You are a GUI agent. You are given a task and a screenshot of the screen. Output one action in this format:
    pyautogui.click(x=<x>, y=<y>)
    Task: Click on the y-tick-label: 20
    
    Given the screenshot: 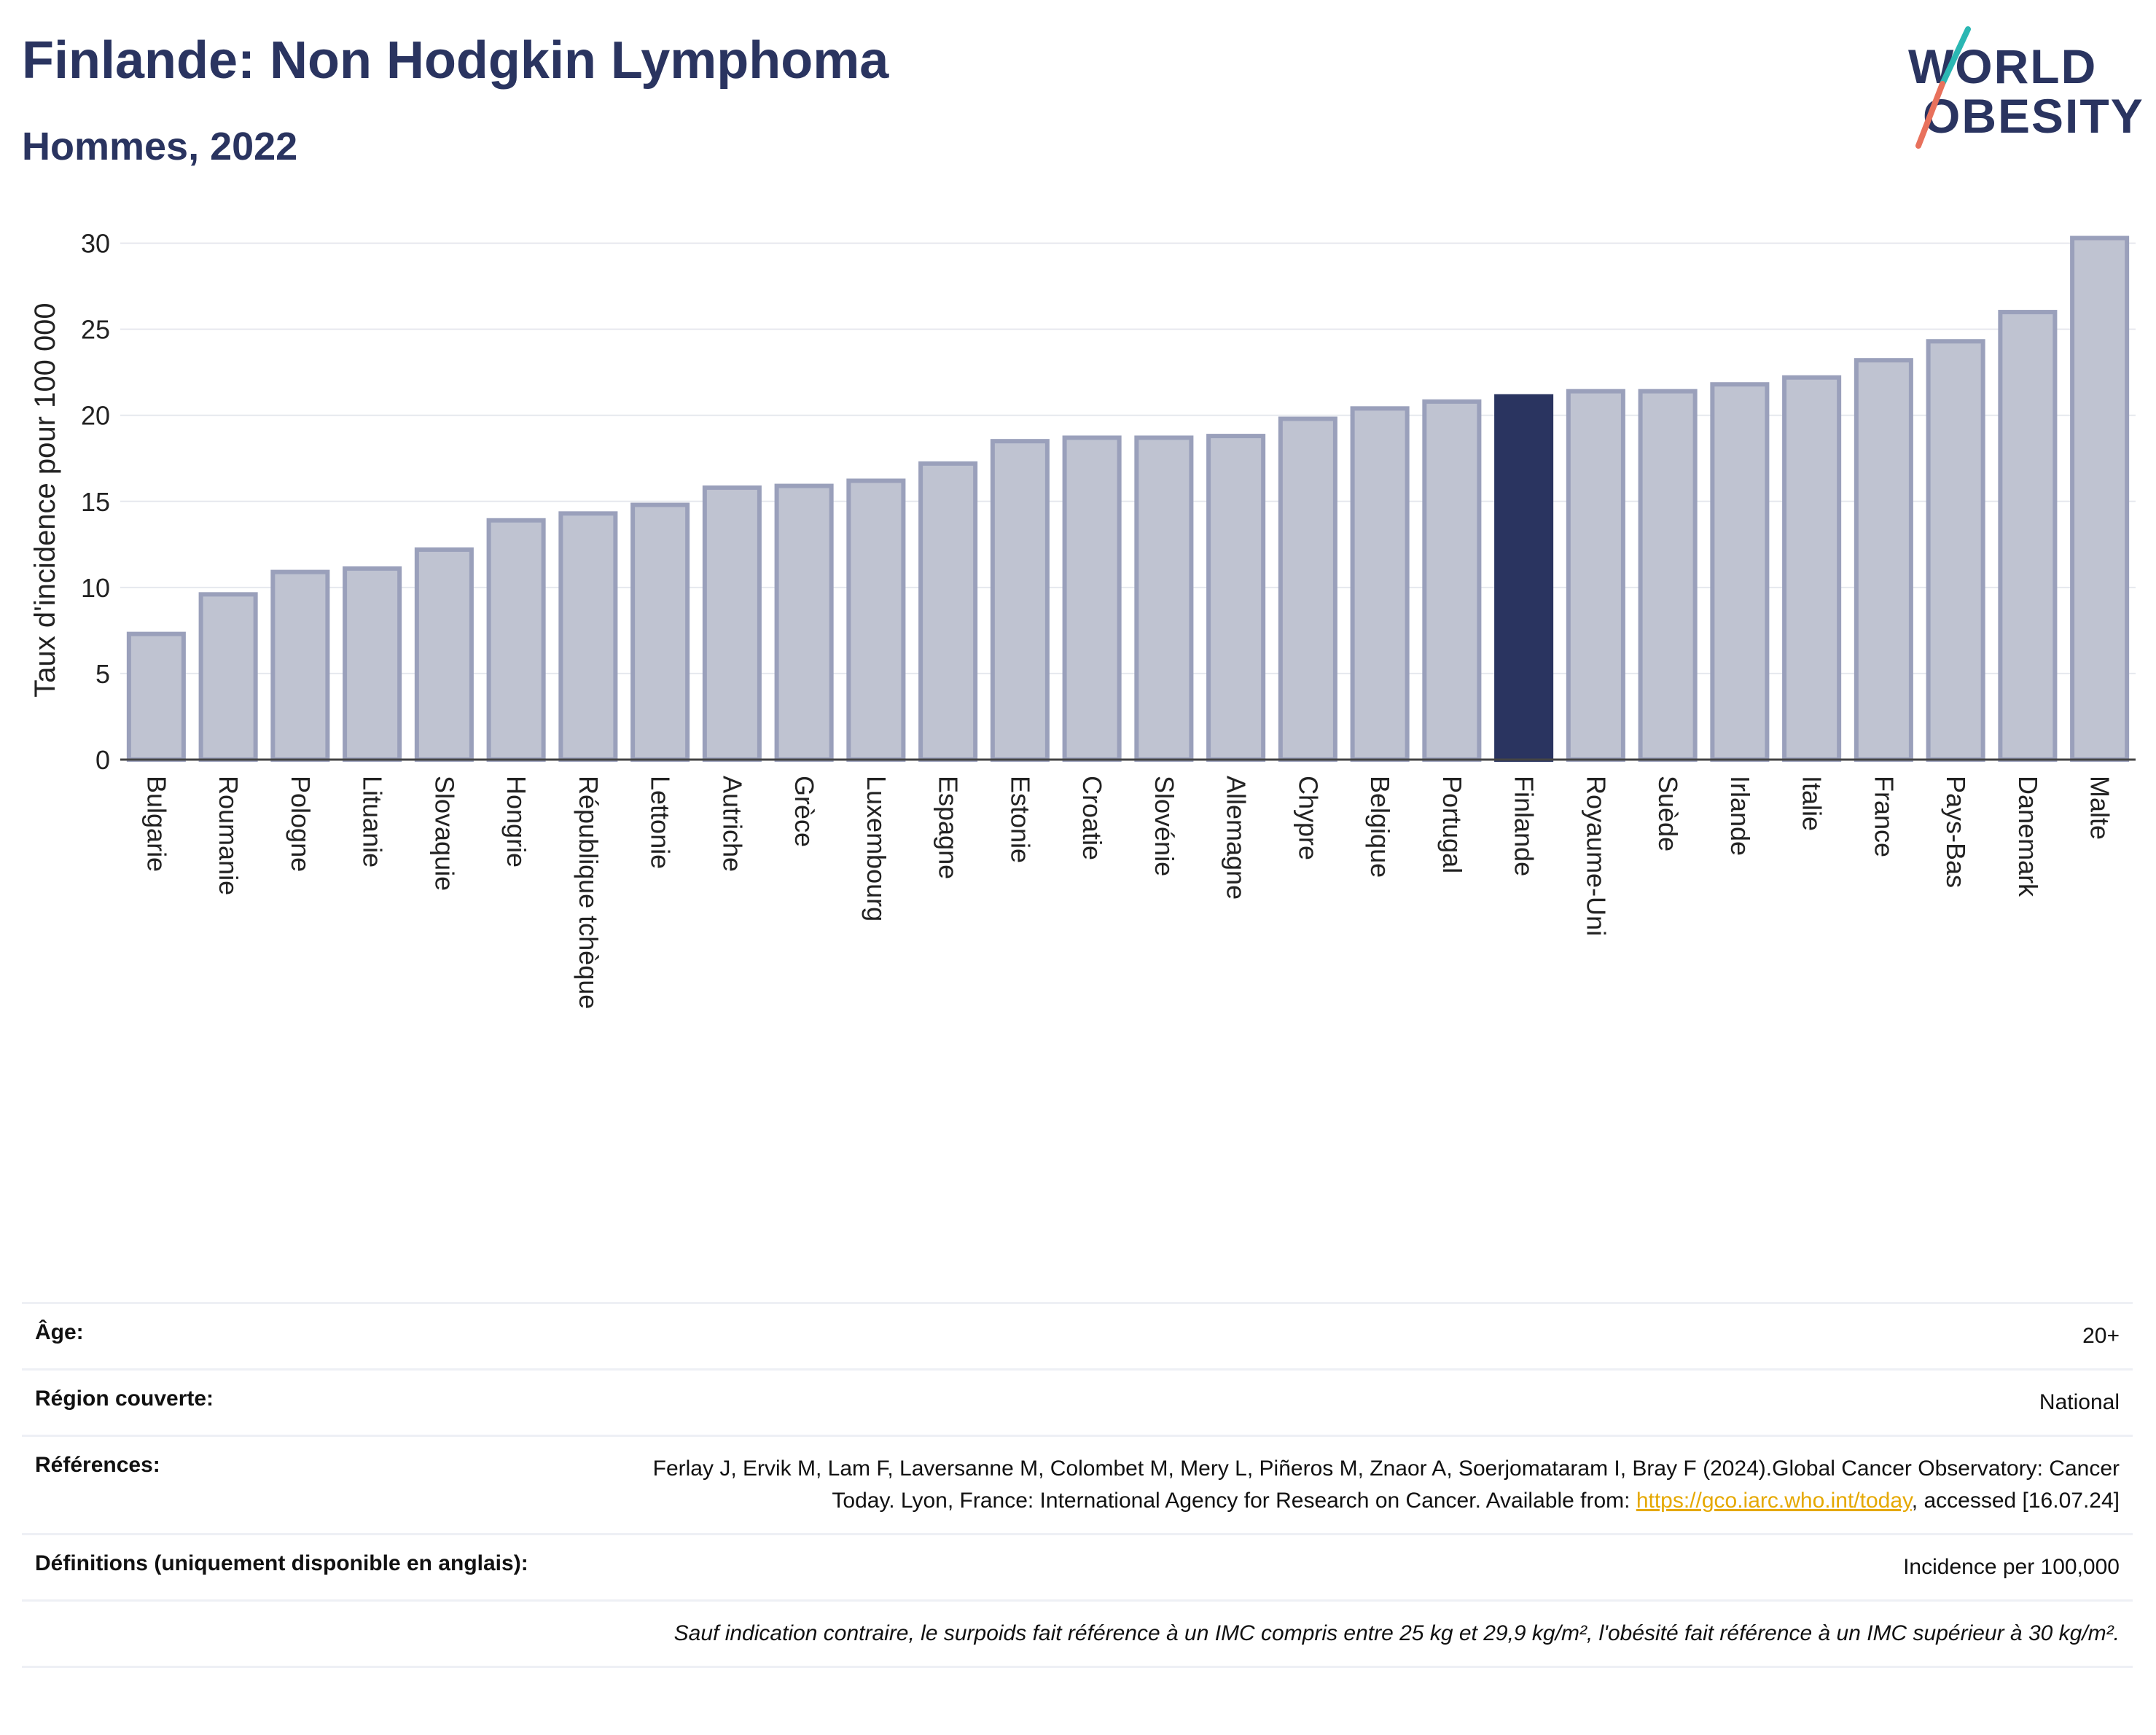 What is the action you would take?
    pyautogui.click(x=96, y=416)
    